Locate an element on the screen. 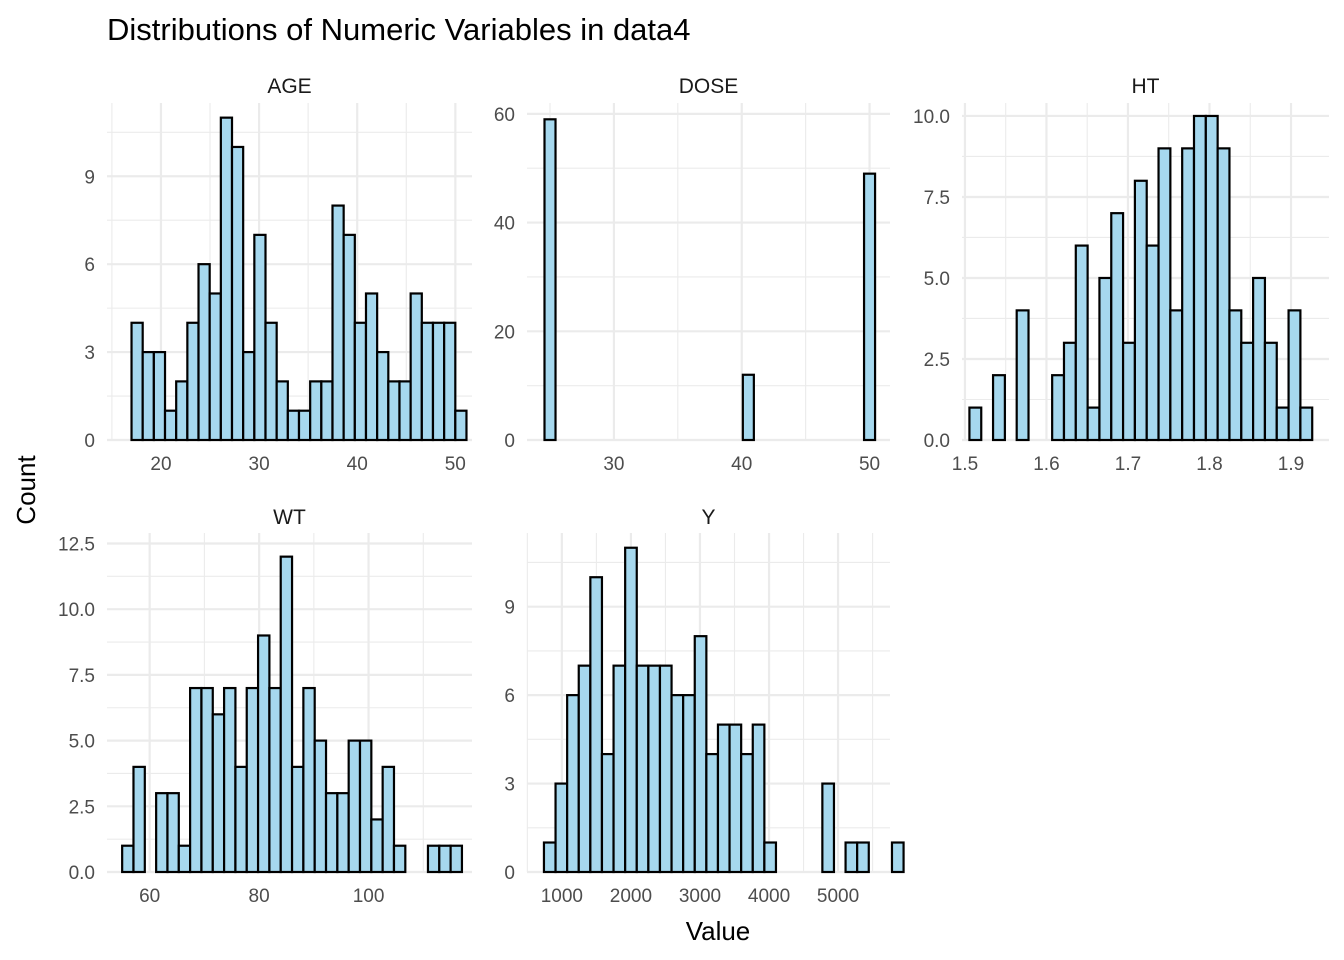 This screenshot has width=1344, height=960. x-tick-label: 1.5 is located at coordinates (965, 464).